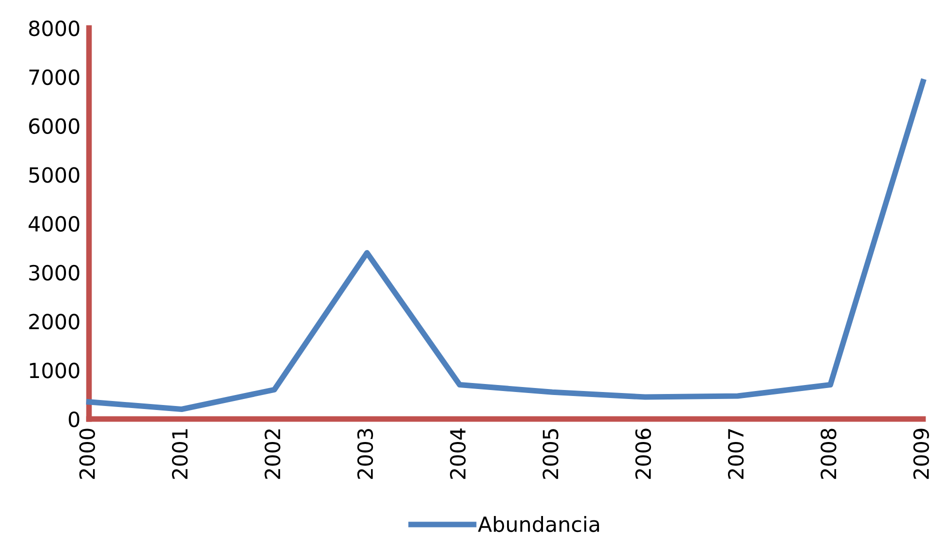 This screenshot has height=542, width=938. What do you see at coordinates (921, 453) in the screenshot?
I see `x-tick-label: 2009` at bounding box center [921, 453].